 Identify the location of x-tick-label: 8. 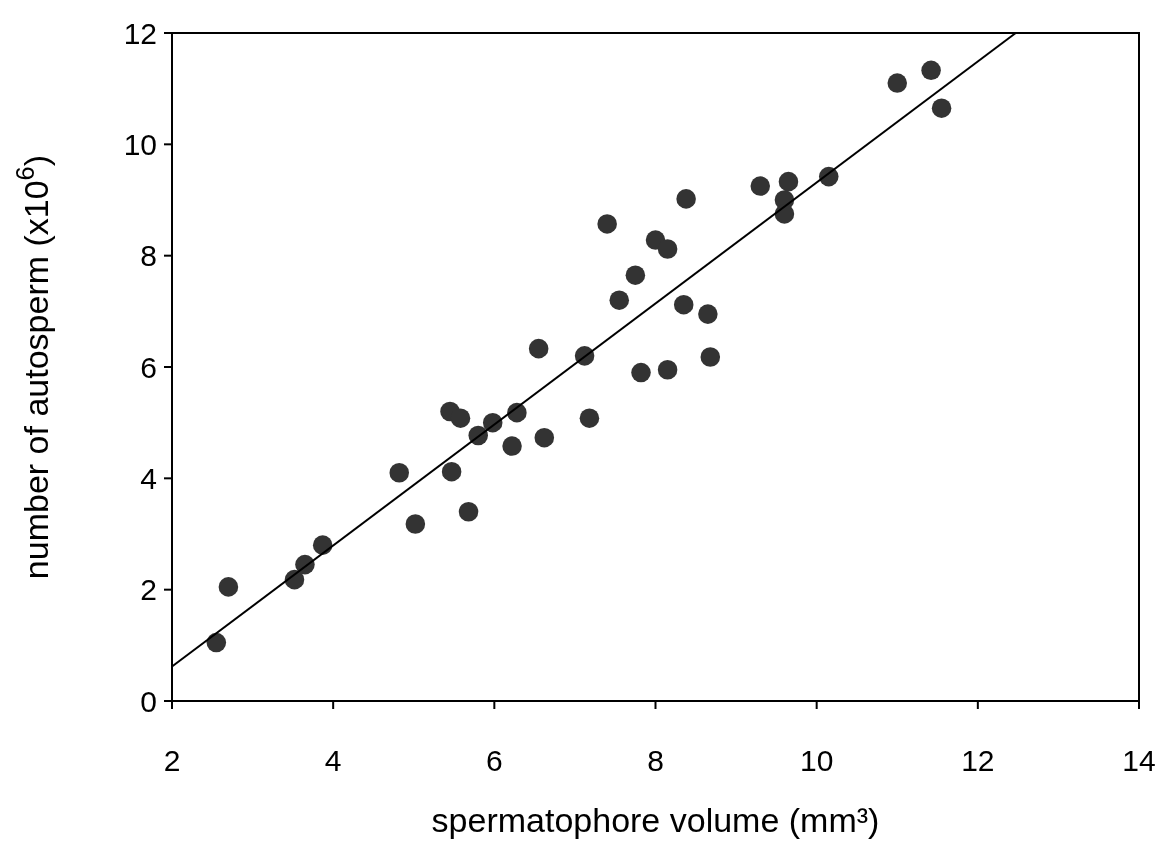
(655, 760).